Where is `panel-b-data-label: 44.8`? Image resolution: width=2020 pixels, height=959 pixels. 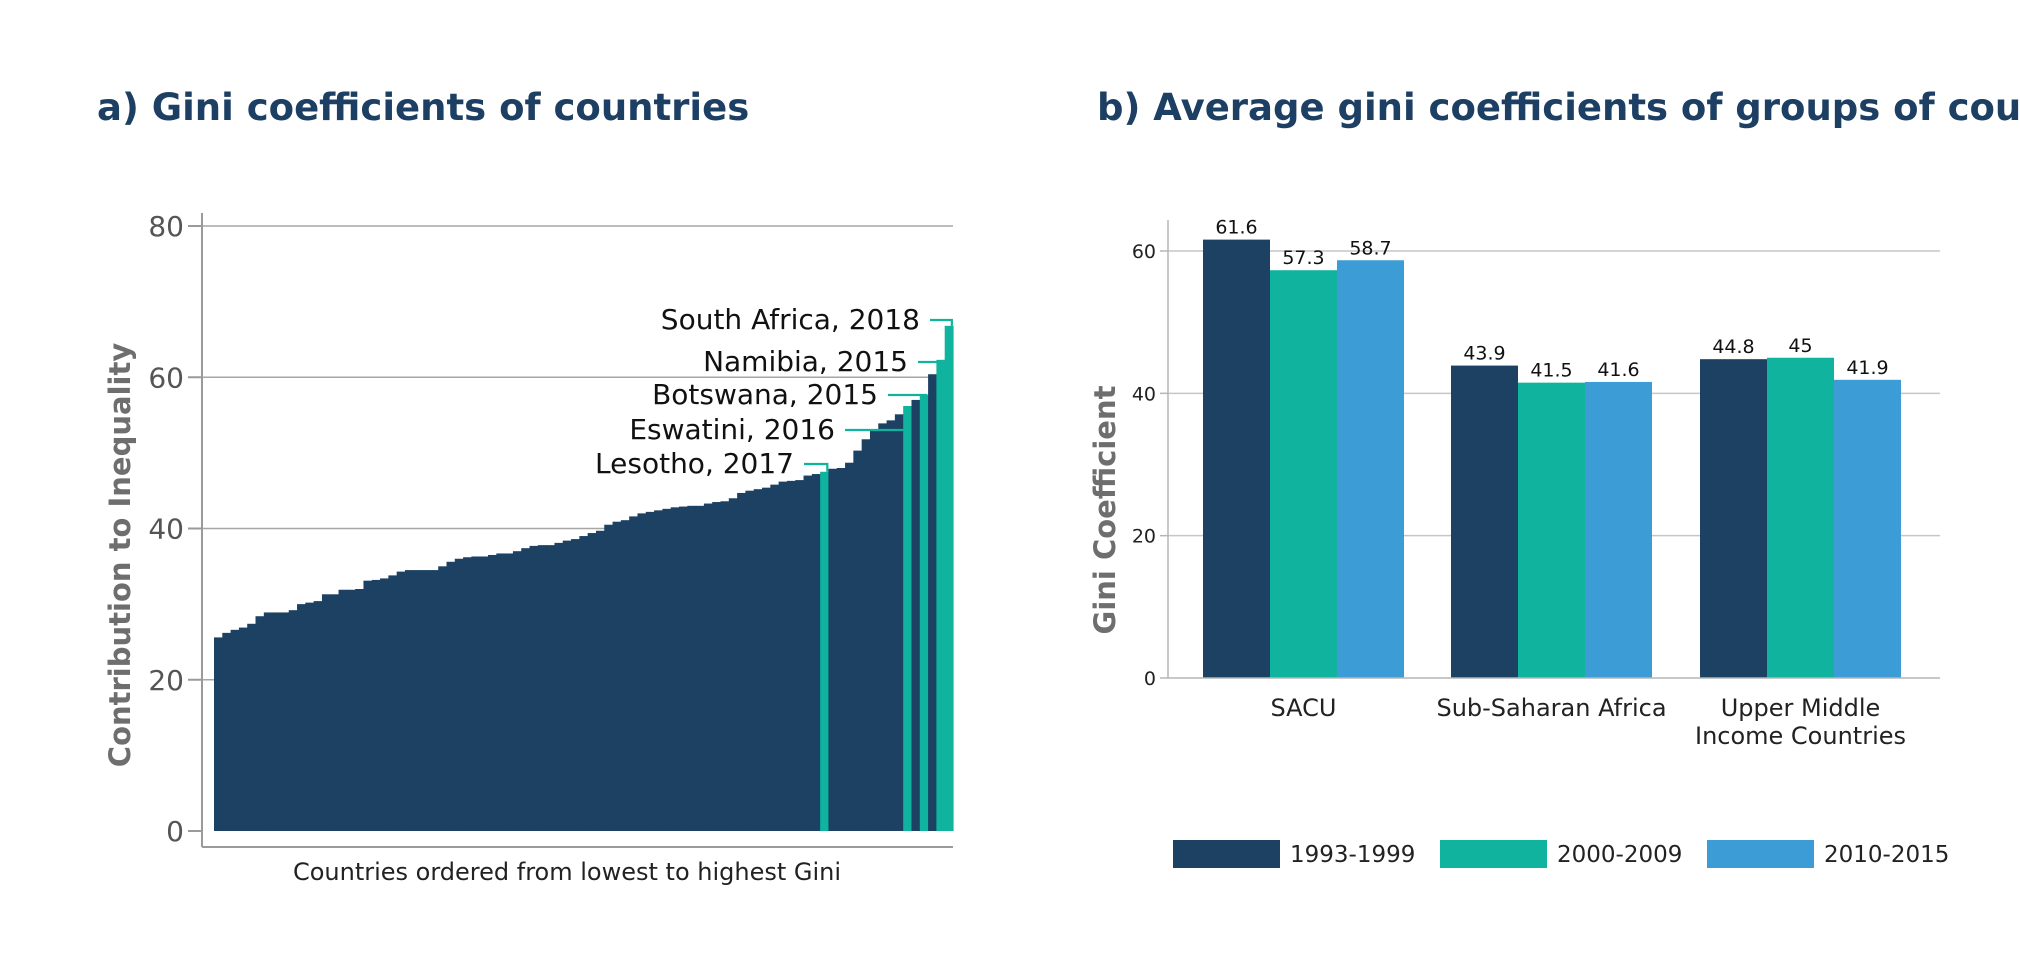
panel-b-data-label: 44.8 is located at coordinates (1733, 347).